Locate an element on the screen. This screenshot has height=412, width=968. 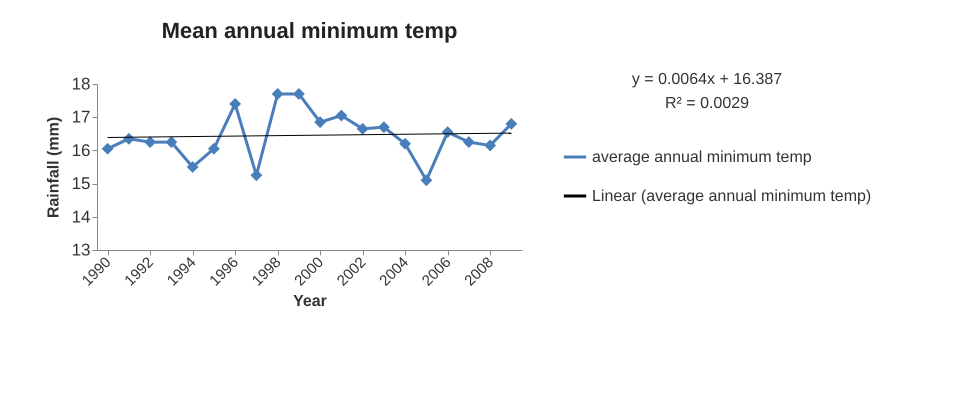
y-tick-label: 17 is located at coordinates (81, 117).